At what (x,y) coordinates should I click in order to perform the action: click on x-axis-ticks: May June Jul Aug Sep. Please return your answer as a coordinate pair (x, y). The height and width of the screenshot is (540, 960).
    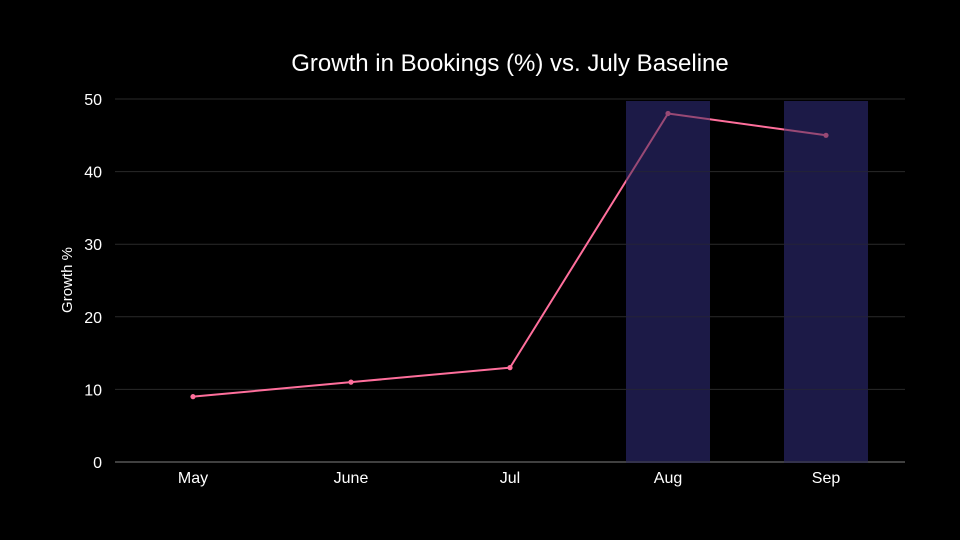
    Looking at the image, I should click on (509, 478).